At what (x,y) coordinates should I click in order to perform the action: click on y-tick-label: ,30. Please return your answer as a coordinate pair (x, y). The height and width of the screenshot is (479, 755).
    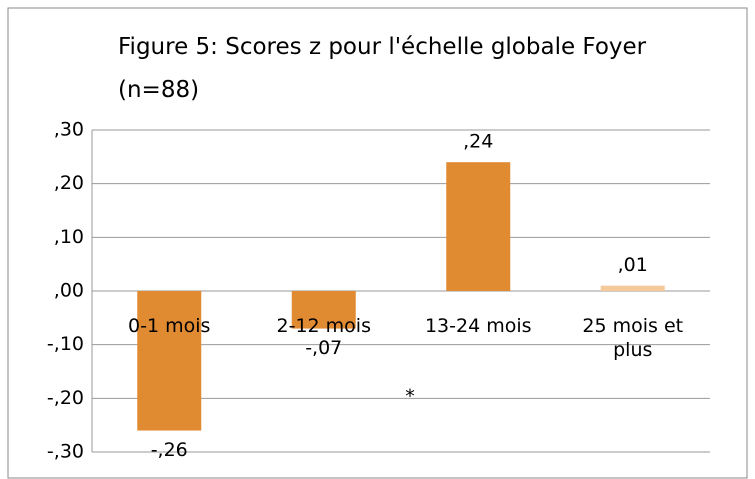
    Looking at the image, I should click on (69, 130).